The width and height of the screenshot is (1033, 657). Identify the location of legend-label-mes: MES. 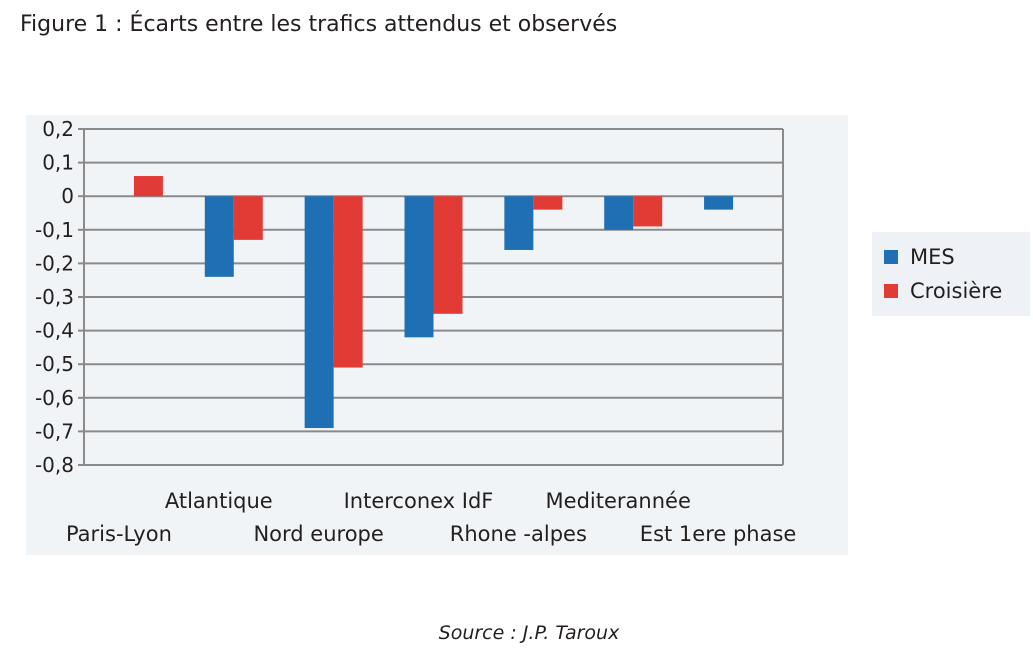
(932, 257).